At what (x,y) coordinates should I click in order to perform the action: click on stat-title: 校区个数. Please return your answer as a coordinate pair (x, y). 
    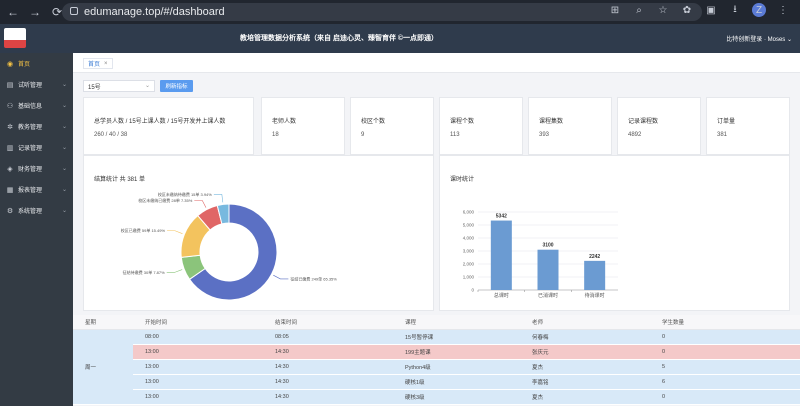
    Looking at the image, I should click on (373, 122).